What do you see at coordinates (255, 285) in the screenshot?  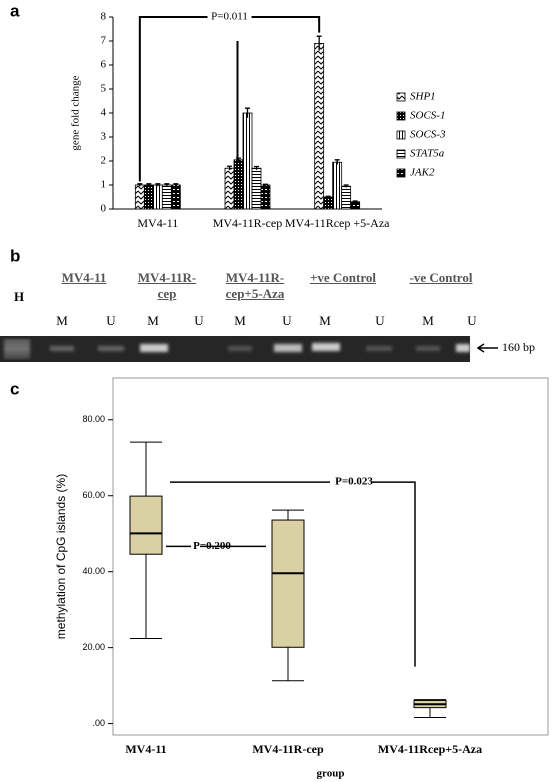 I see `gel-group-label: MV4-11R-cep+5-Aza` at bounding box center [255, 285].